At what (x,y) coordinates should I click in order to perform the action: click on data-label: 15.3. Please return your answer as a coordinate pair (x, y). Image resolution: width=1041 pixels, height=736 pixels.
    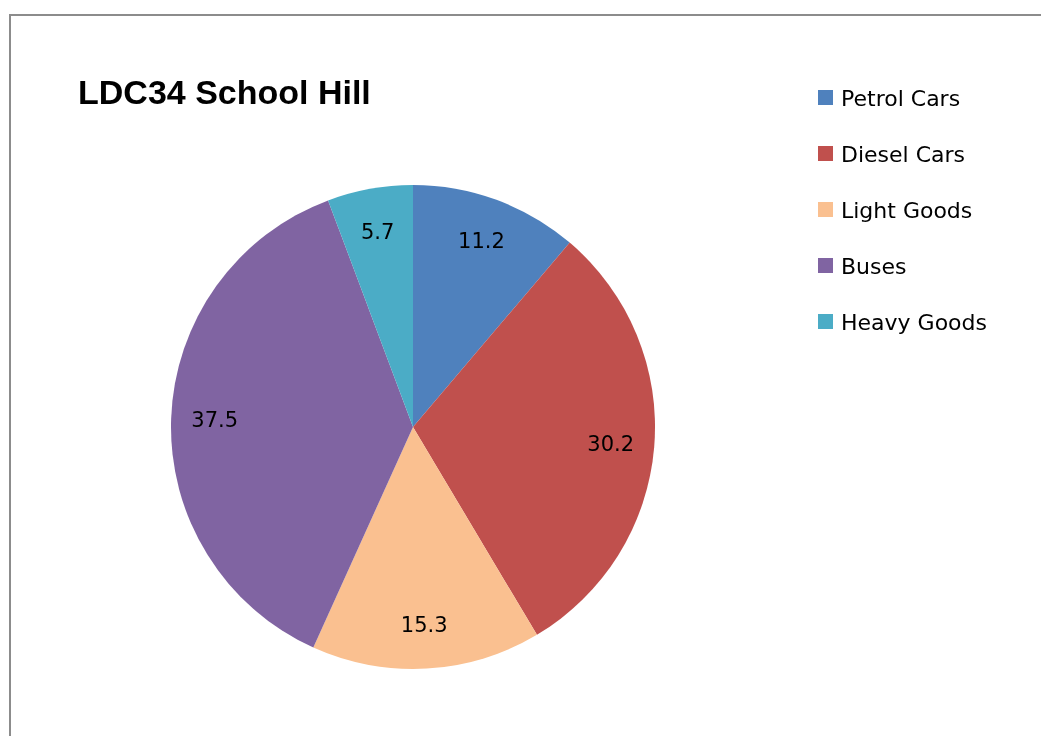
    Looking at the image, I should click on (424, 625).